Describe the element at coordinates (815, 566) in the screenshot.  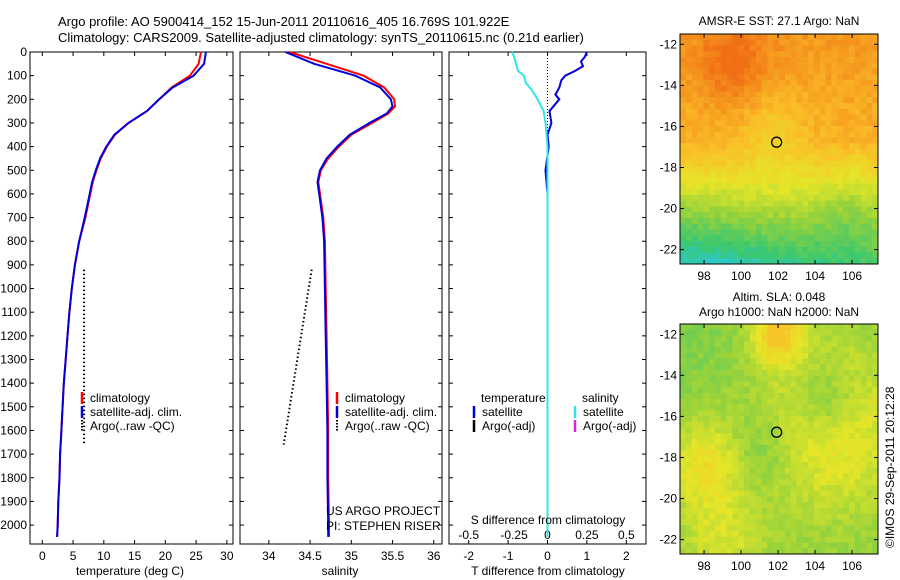
I see `map-lon-label: 104` at that location.